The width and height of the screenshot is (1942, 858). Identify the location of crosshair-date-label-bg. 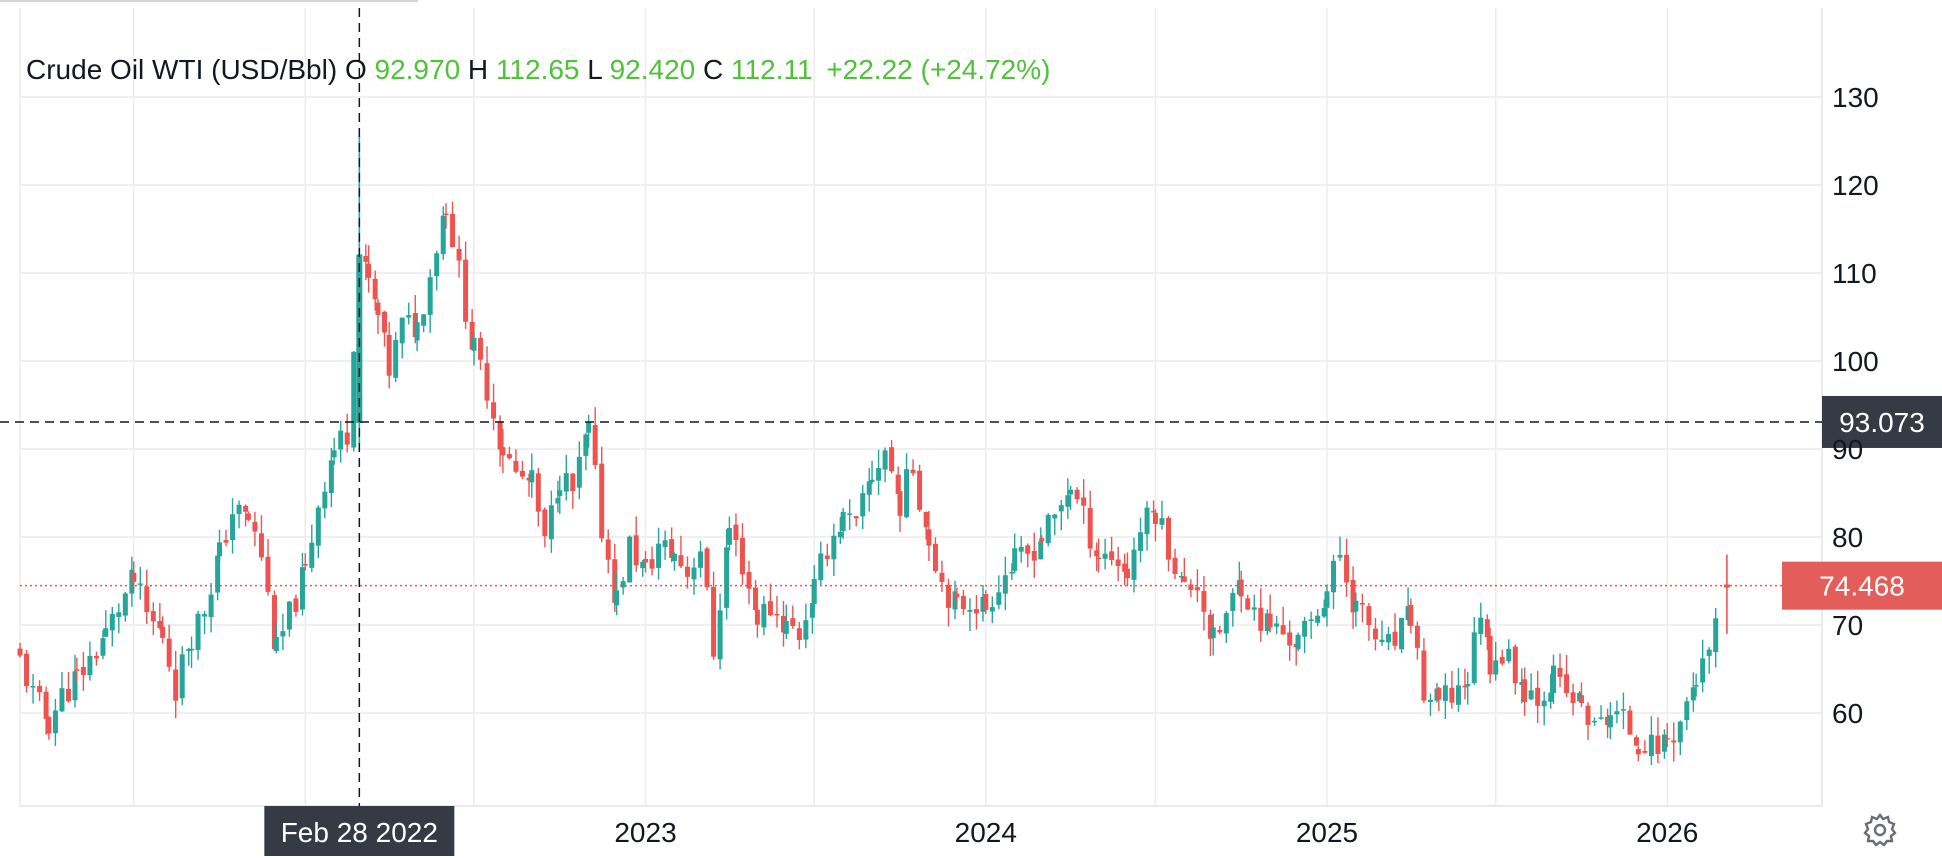
(359, 831).